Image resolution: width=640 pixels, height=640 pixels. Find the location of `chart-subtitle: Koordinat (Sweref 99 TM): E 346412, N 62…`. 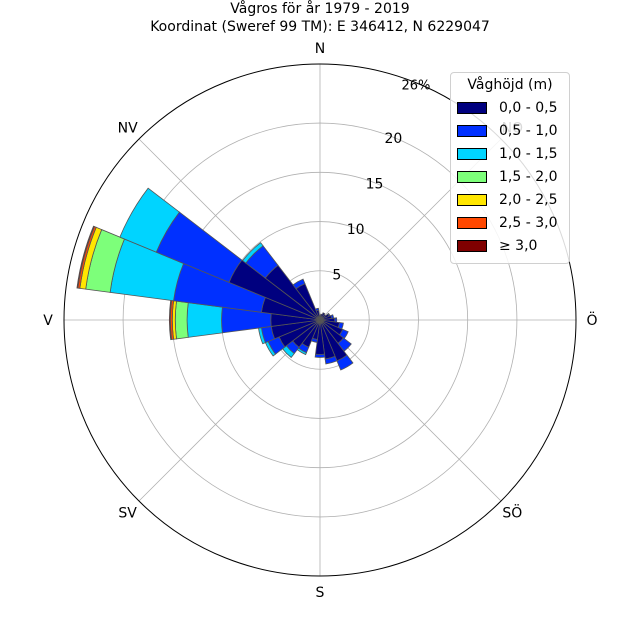

chart-subtitle: Koordinat (Sweref 99 TM): E 346412, N 62… is located at coordinates (320, 27).